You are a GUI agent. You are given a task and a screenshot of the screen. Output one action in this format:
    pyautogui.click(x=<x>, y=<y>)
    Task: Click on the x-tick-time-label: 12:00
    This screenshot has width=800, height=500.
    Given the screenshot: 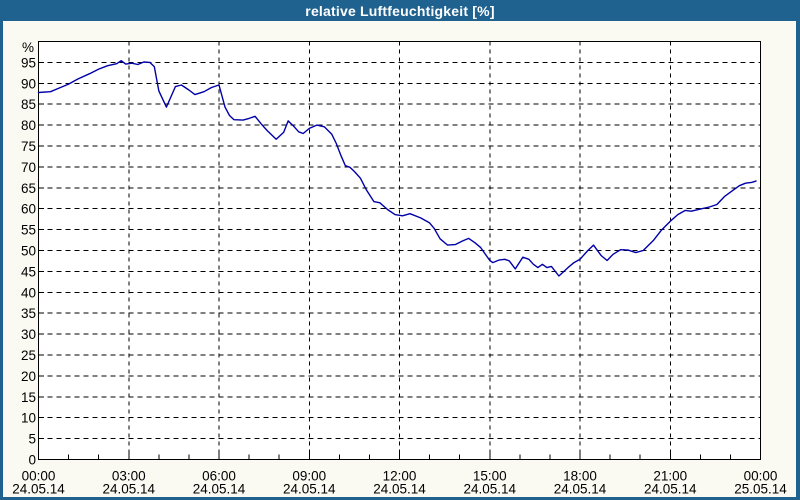 What is the action you would take?
    pyautogui.click(x=400, y=476)
    